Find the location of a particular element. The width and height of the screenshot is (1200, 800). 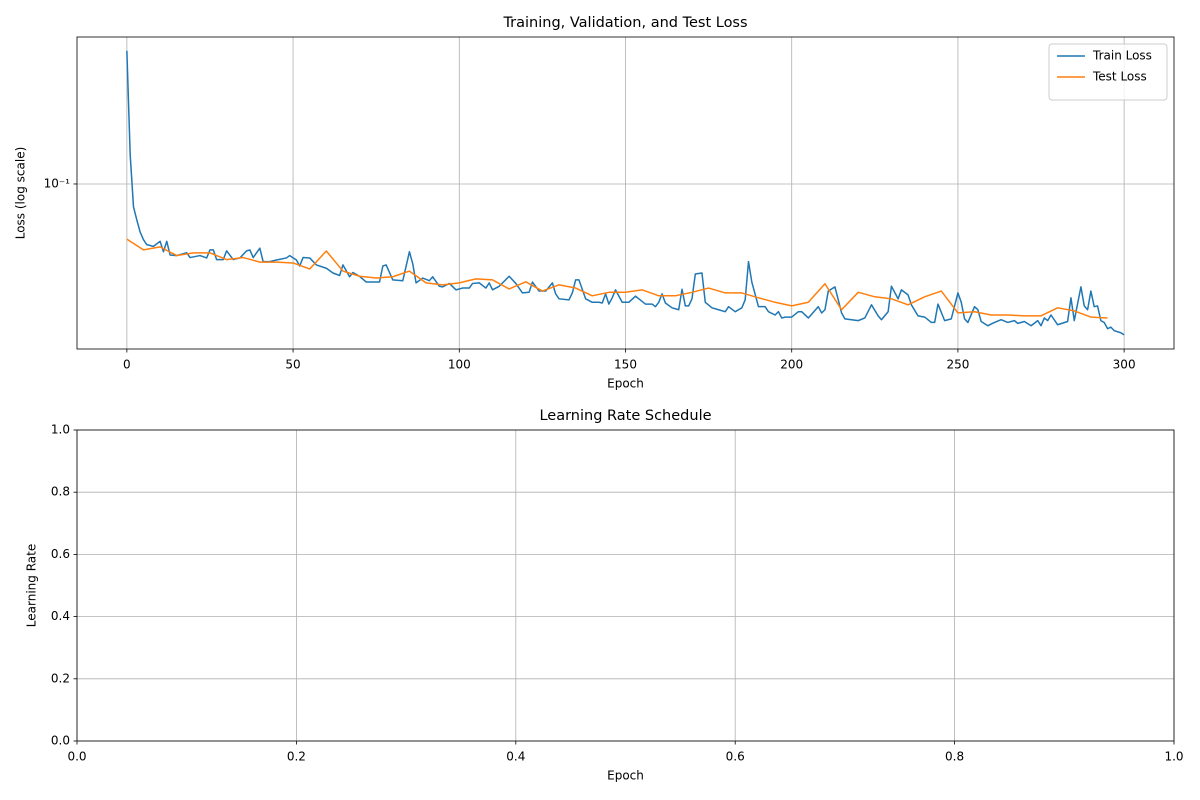

y-tick-label: 0.2 is located at coordinates (60, 678).